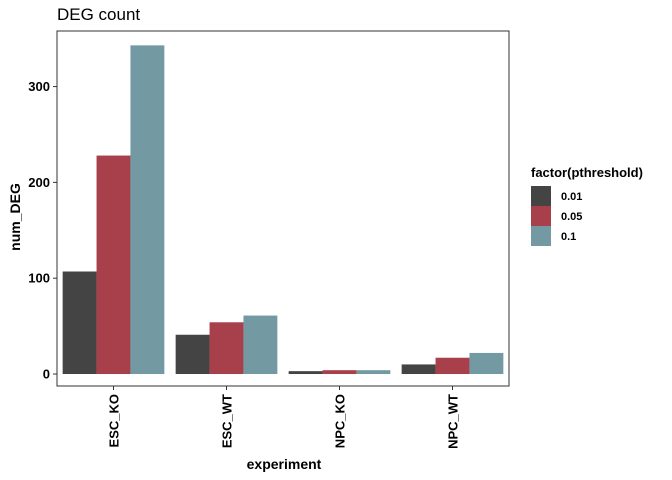 The height and width of the screenshot is (480, 672). Describe the element at coordinates (15, 217) in the screenshot. I see `y-axis-title: num_DEG` at that location.